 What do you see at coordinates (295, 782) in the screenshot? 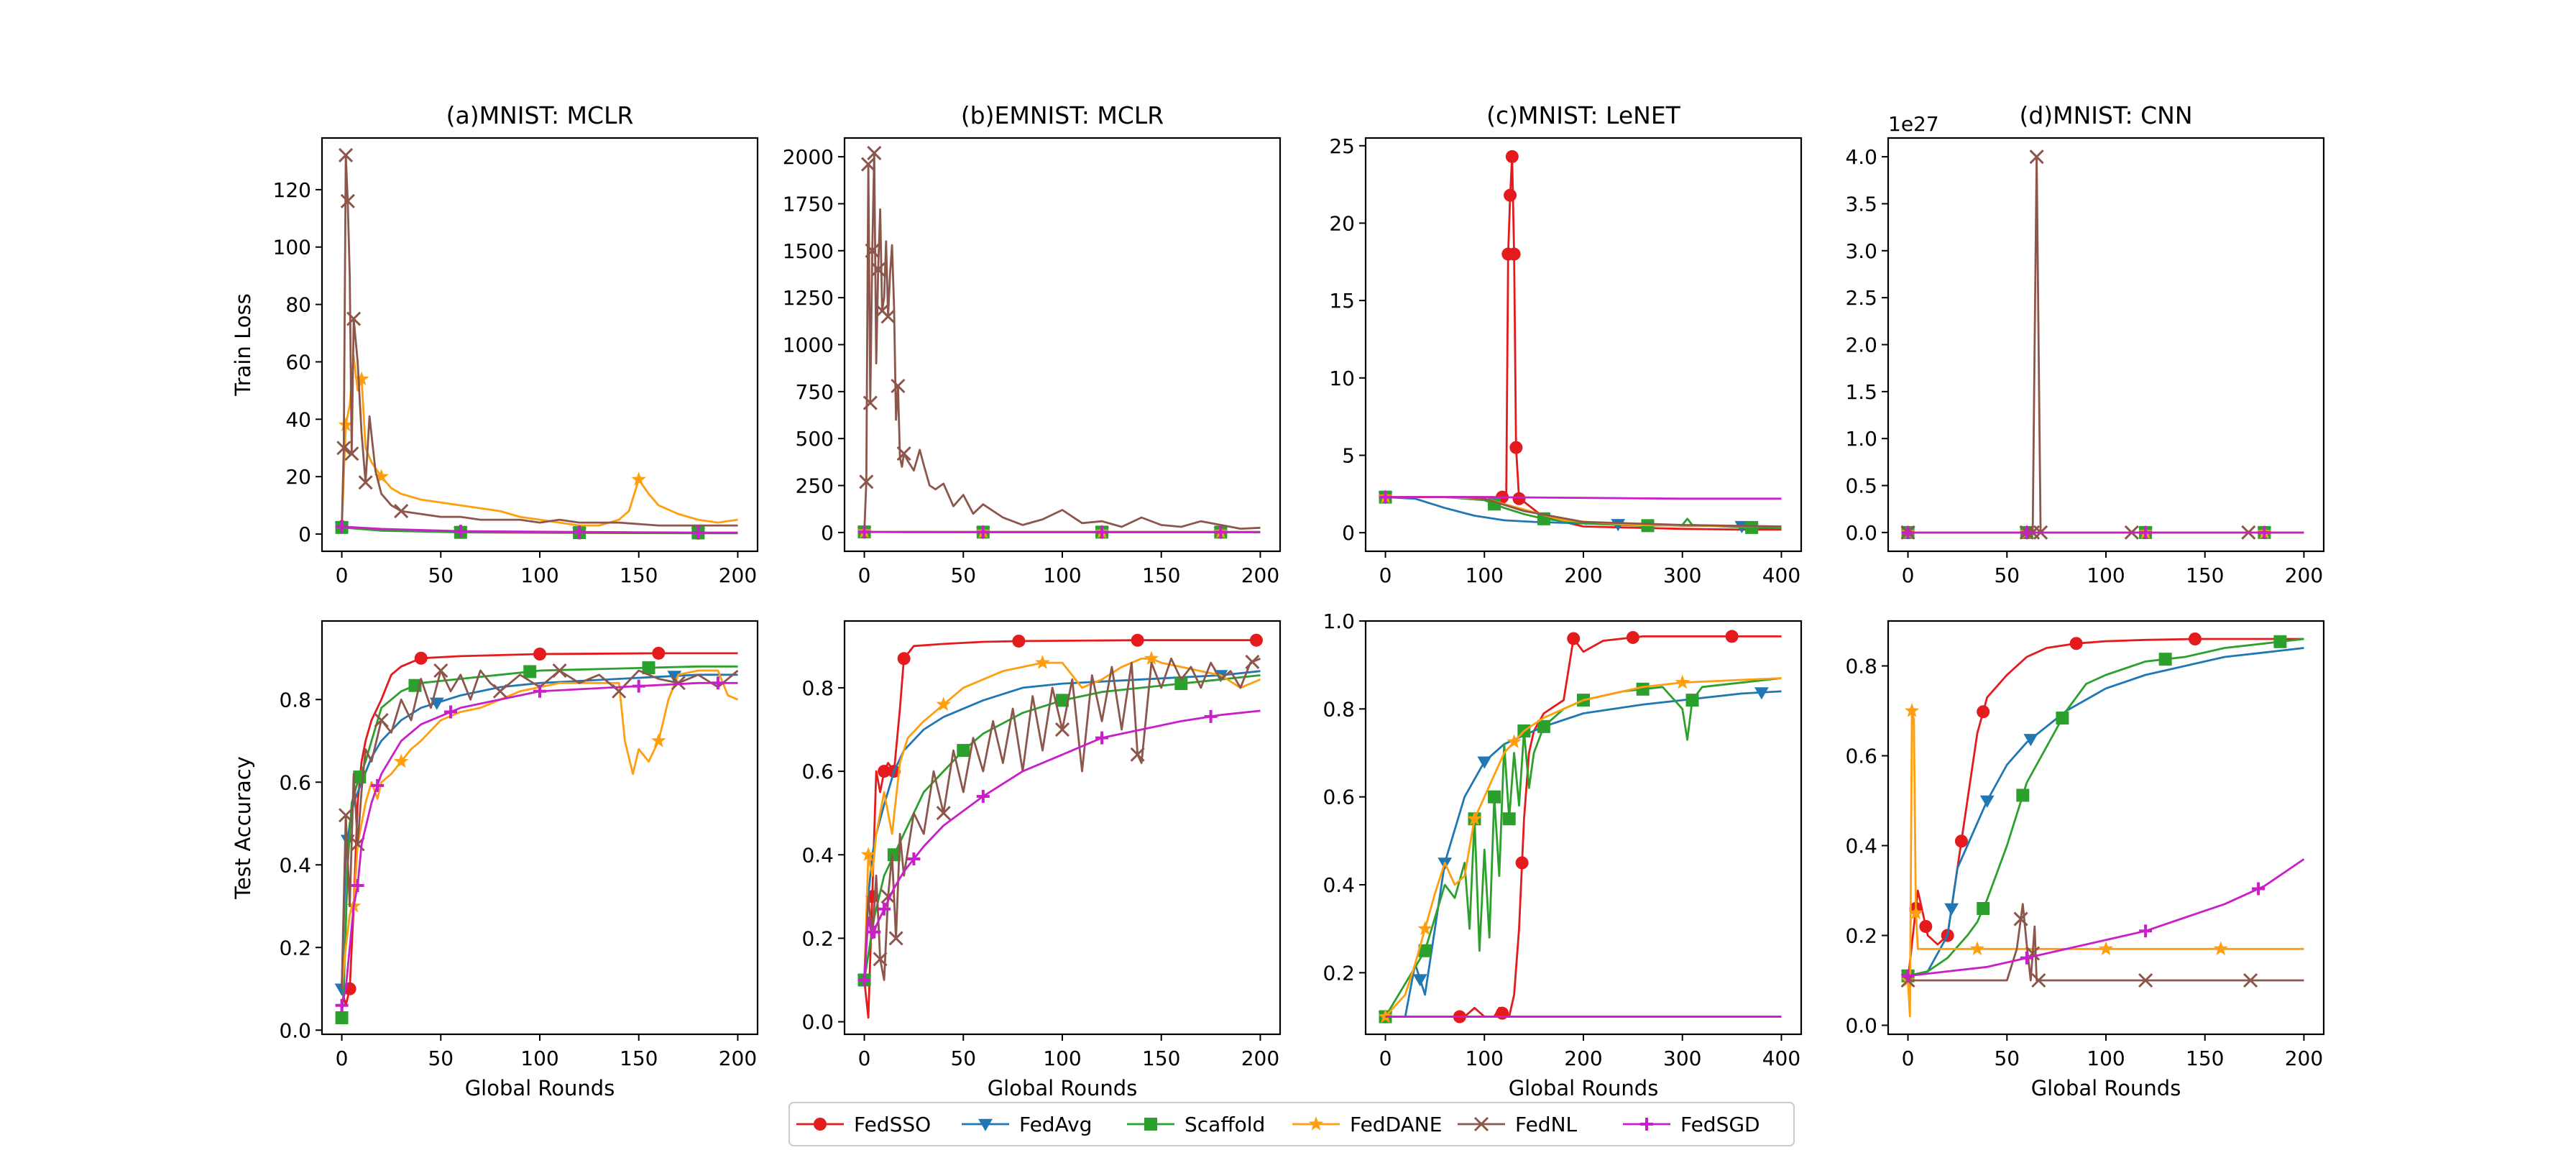
I see `y-tick-label: 0.6` at bounding box center [295, 782].